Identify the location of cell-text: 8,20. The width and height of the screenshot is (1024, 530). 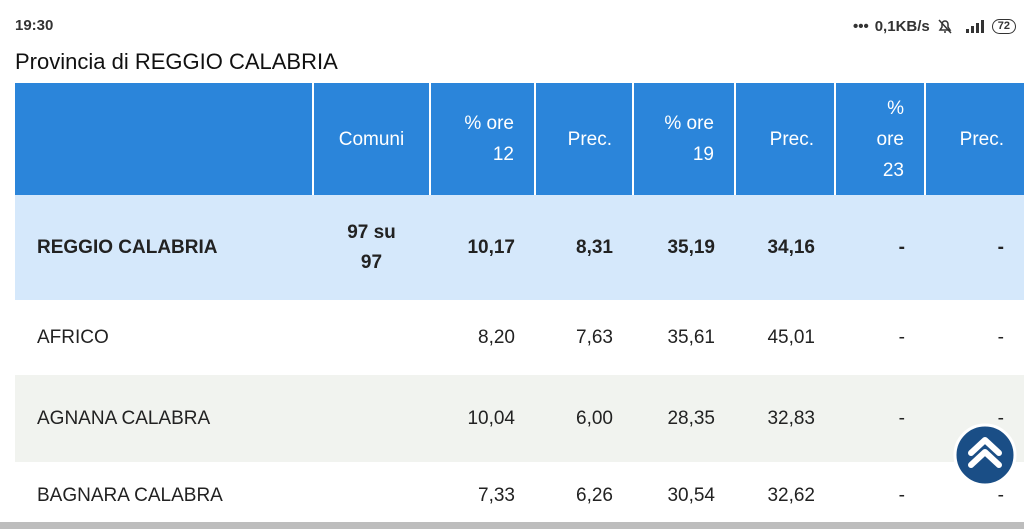
(496, 337).